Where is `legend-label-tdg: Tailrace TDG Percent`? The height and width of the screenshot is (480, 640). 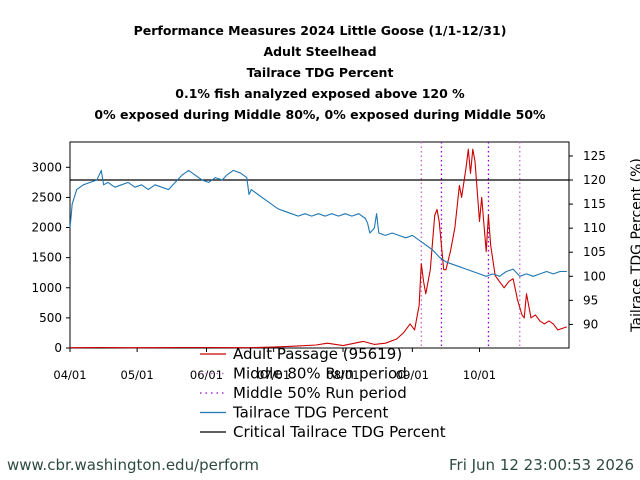 legend-label-tdg: Tailrace TDG Percent is located at coordinates (310, 413).